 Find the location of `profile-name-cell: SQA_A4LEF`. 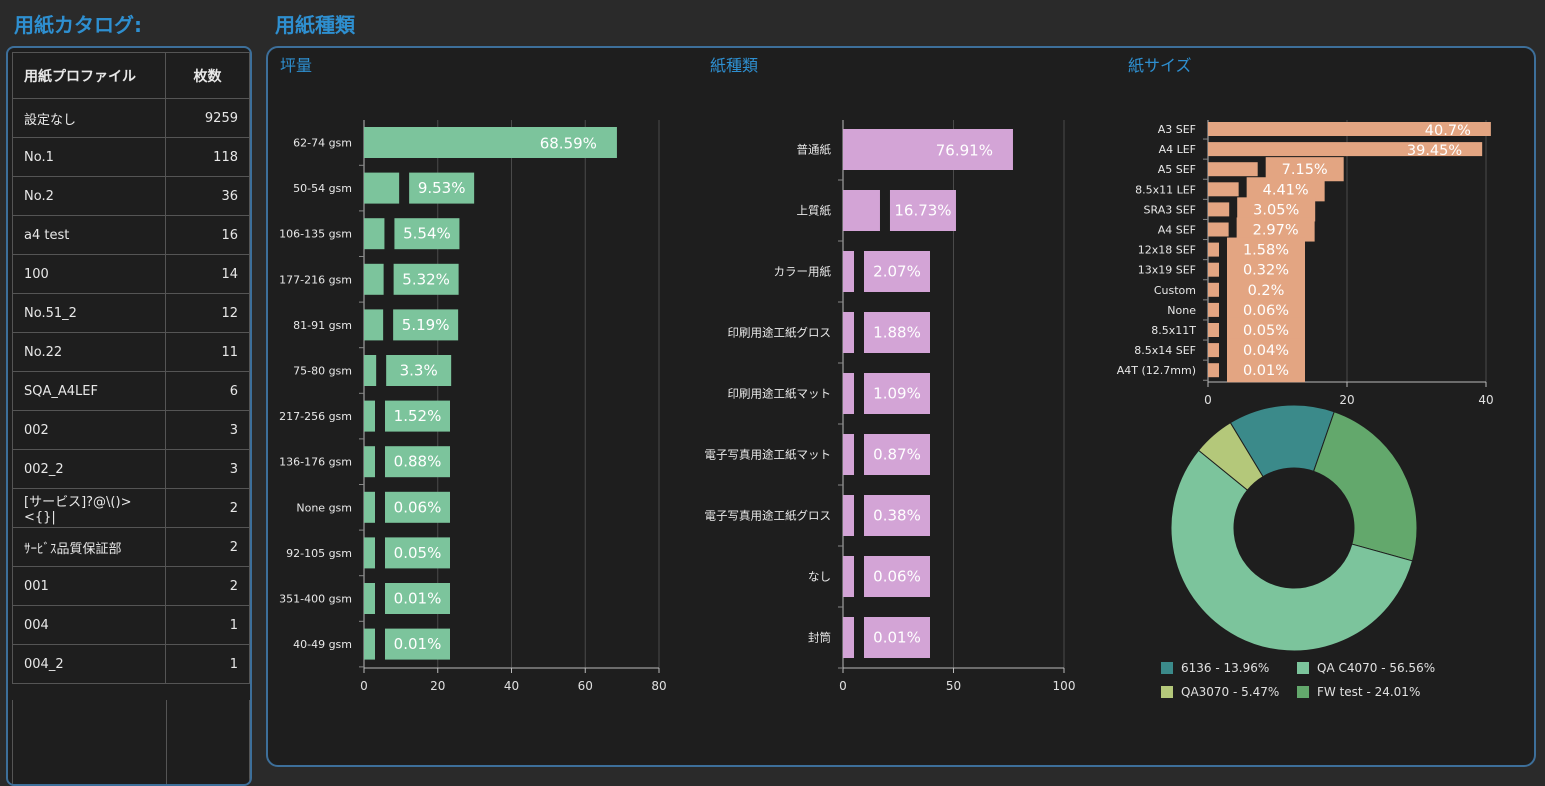

profile-name-cell: SQA_A4LEF is located at coordinates (89, 391).